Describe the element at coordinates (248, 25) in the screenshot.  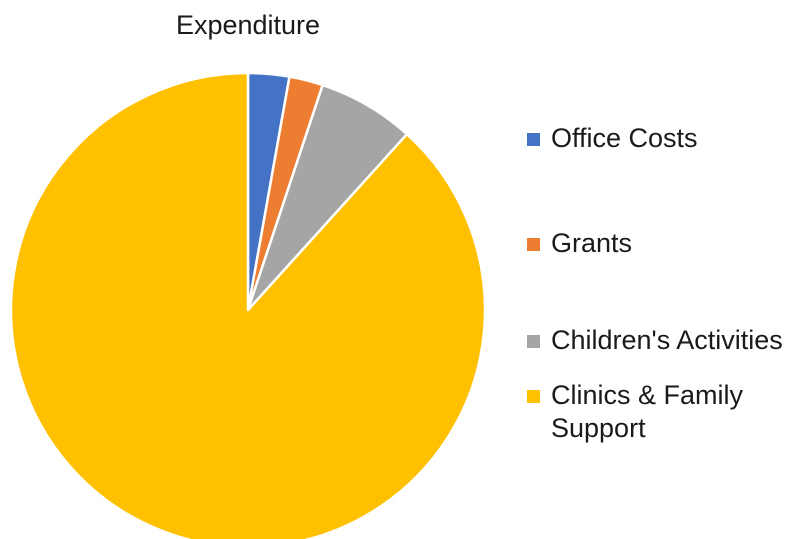
I see `chart-title: Expenditure` at that location.